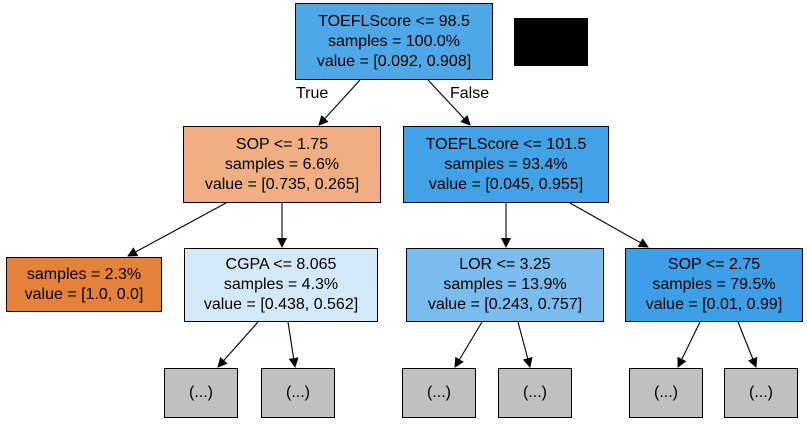  What do you see at coordinates (282, 184) in the screenshot?
I see `node-line: value = [0.735, 0.265]` at bounding box center [282, 184].